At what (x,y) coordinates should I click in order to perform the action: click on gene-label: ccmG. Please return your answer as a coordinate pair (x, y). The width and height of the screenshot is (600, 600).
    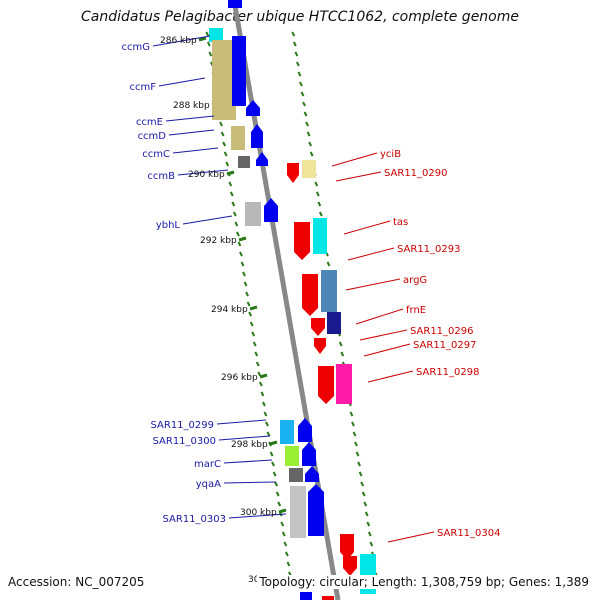
    Looking at the image, I should click on (136, 47).